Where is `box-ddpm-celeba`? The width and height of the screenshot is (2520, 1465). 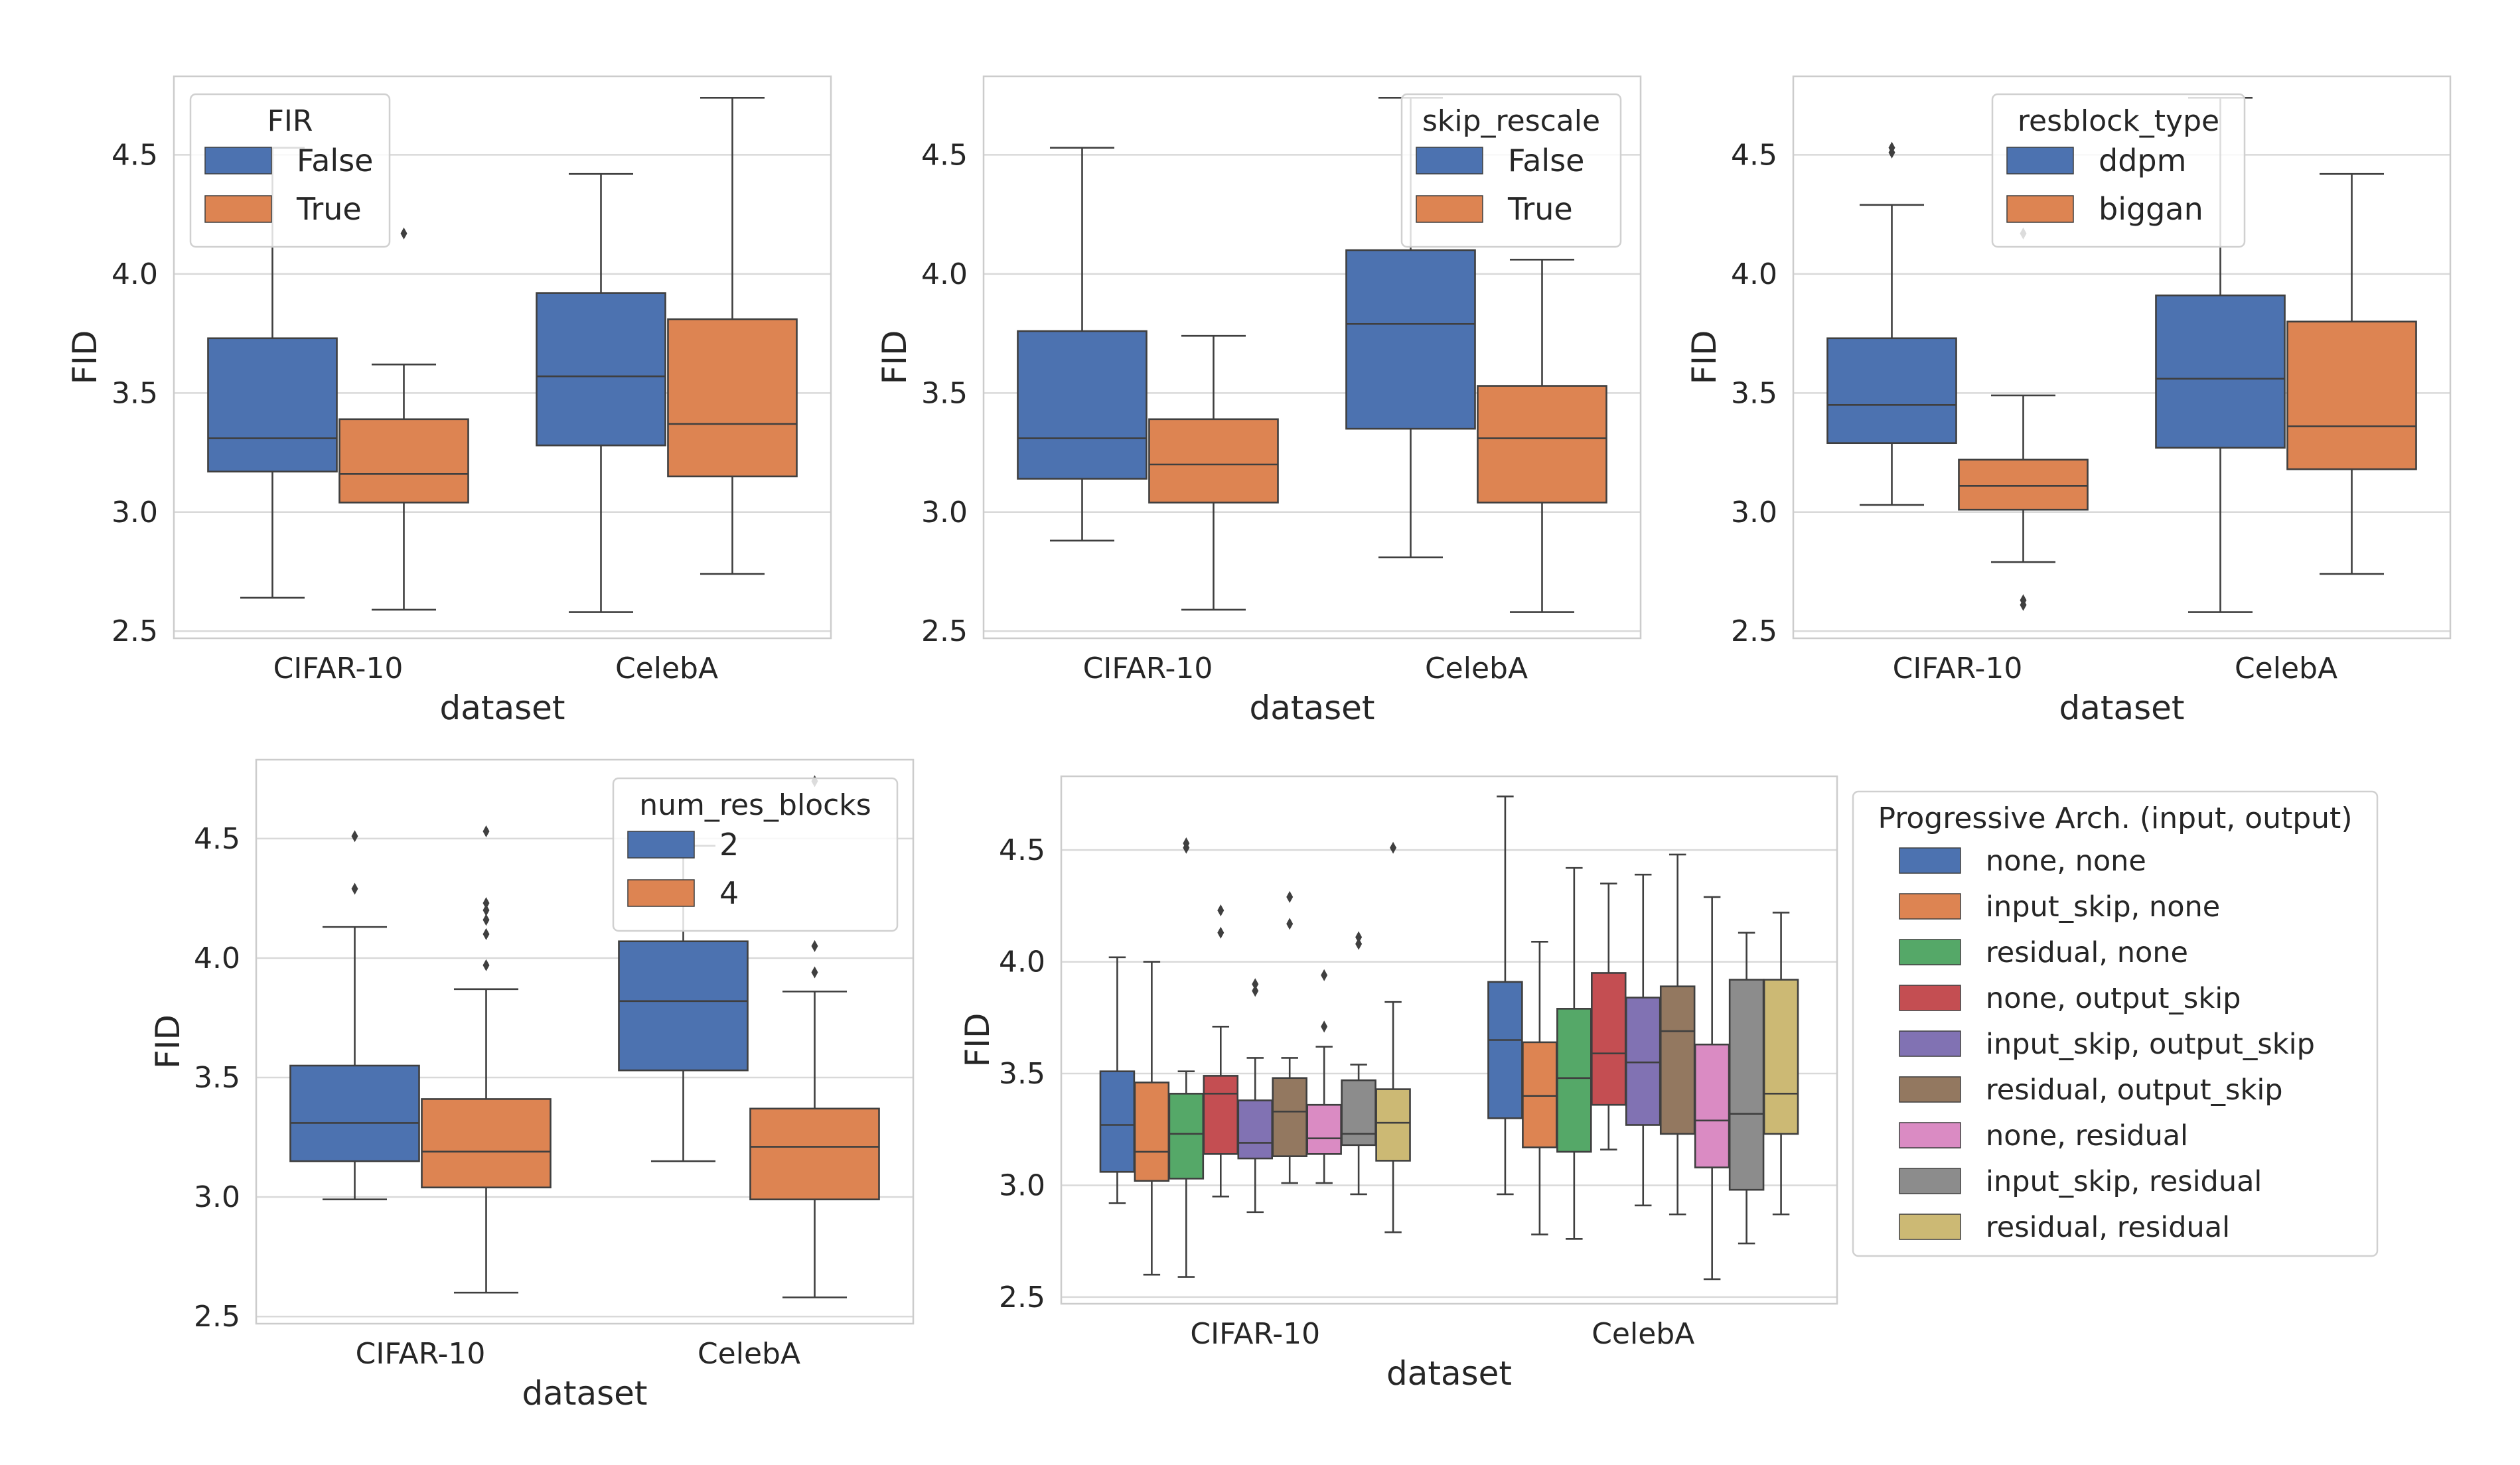
box-ddpm-celeba is located at coordinates (2220, 355).